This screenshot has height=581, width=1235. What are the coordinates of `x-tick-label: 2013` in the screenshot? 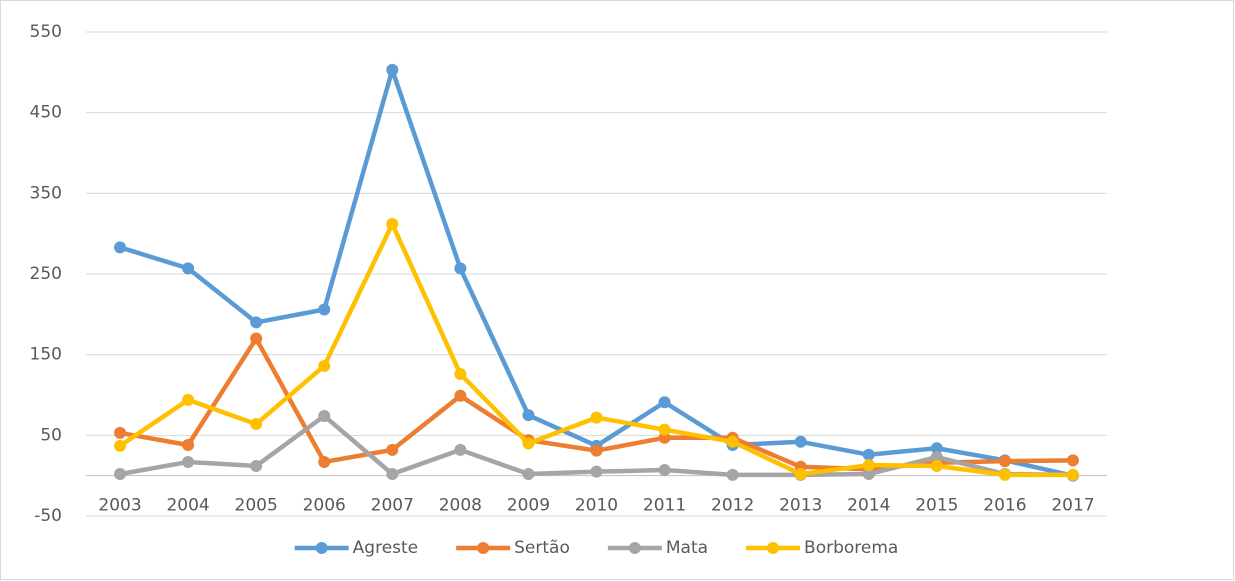 It's located at (800, 506).